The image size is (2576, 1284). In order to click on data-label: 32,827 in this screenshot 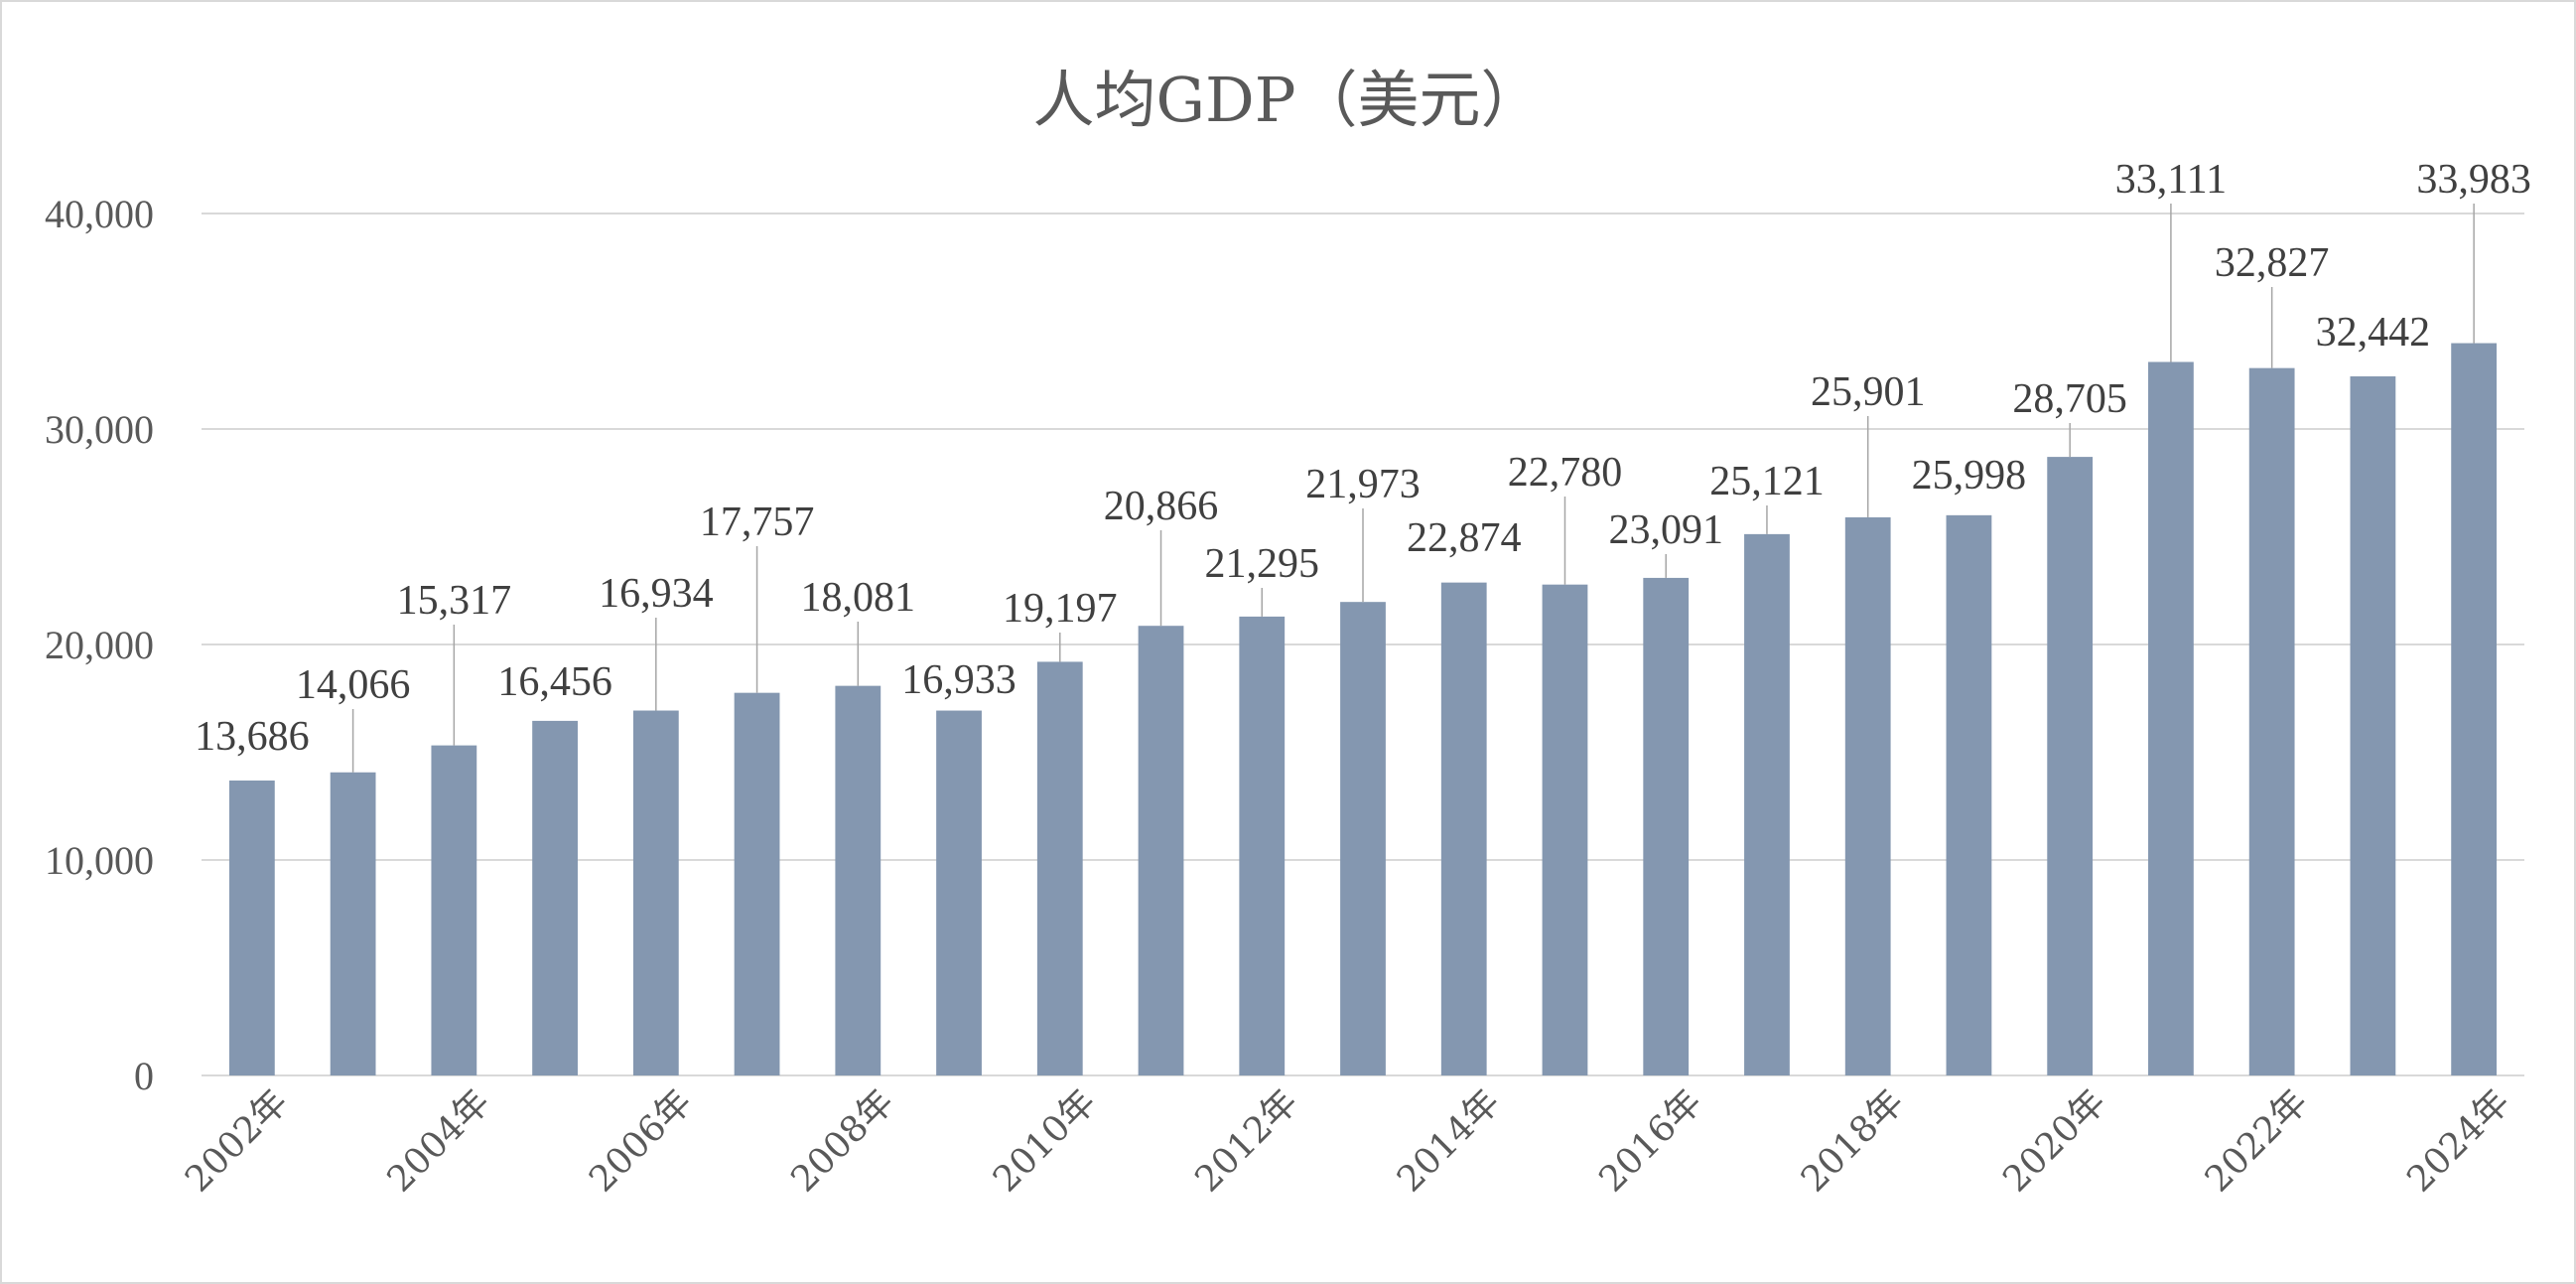, I will do `click(2272, 263)`.